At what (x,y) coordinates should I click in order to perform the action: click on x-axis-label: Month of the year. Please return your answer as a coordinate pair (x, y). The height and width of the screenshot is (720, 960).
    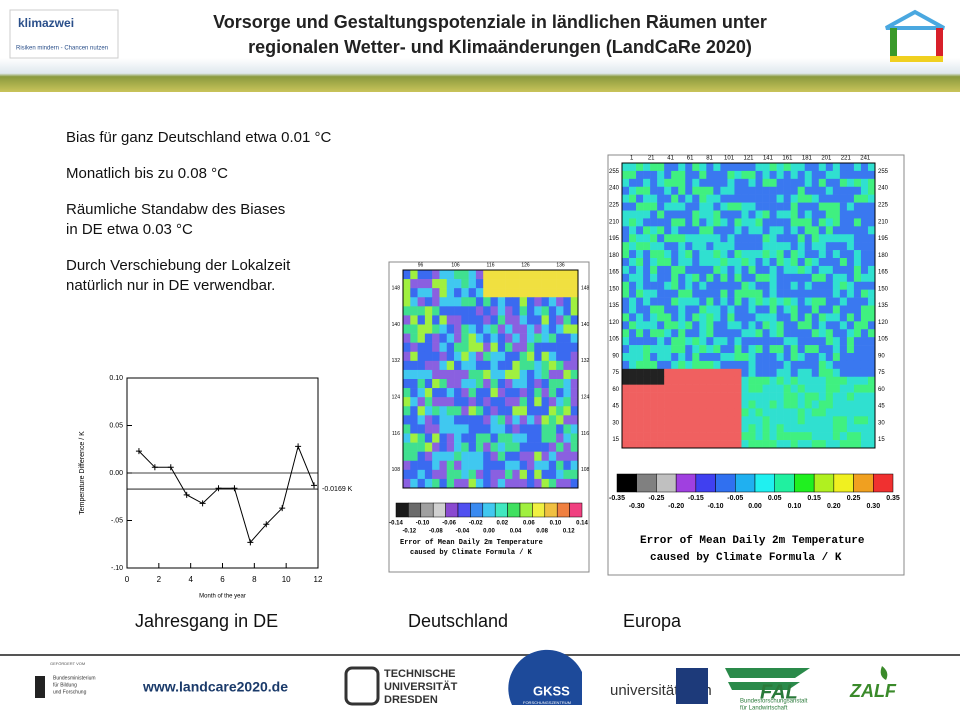
    Looking at the image, I should click on (222, 597).